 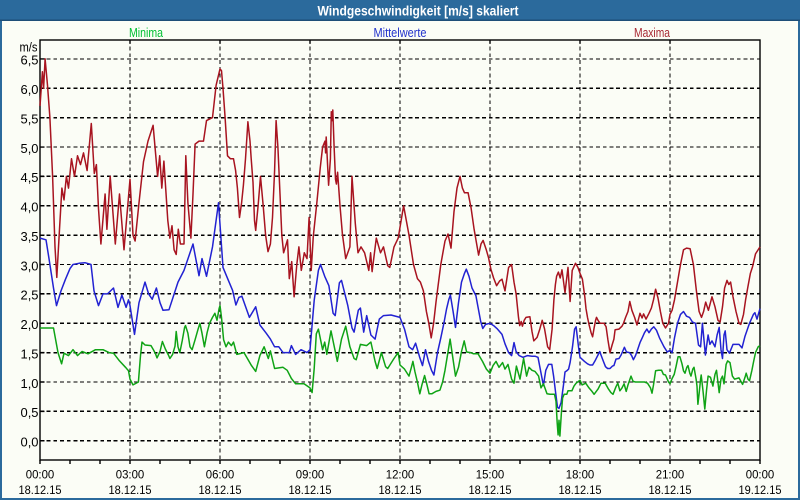 What do you see at coordinates (418, 11) in the screenshot?
I see `svg-text:Windgeschwindigkeit [m/s] skal: Windgeschwindigkeit [m/s] skaliert` at bounding box center [418, 11].